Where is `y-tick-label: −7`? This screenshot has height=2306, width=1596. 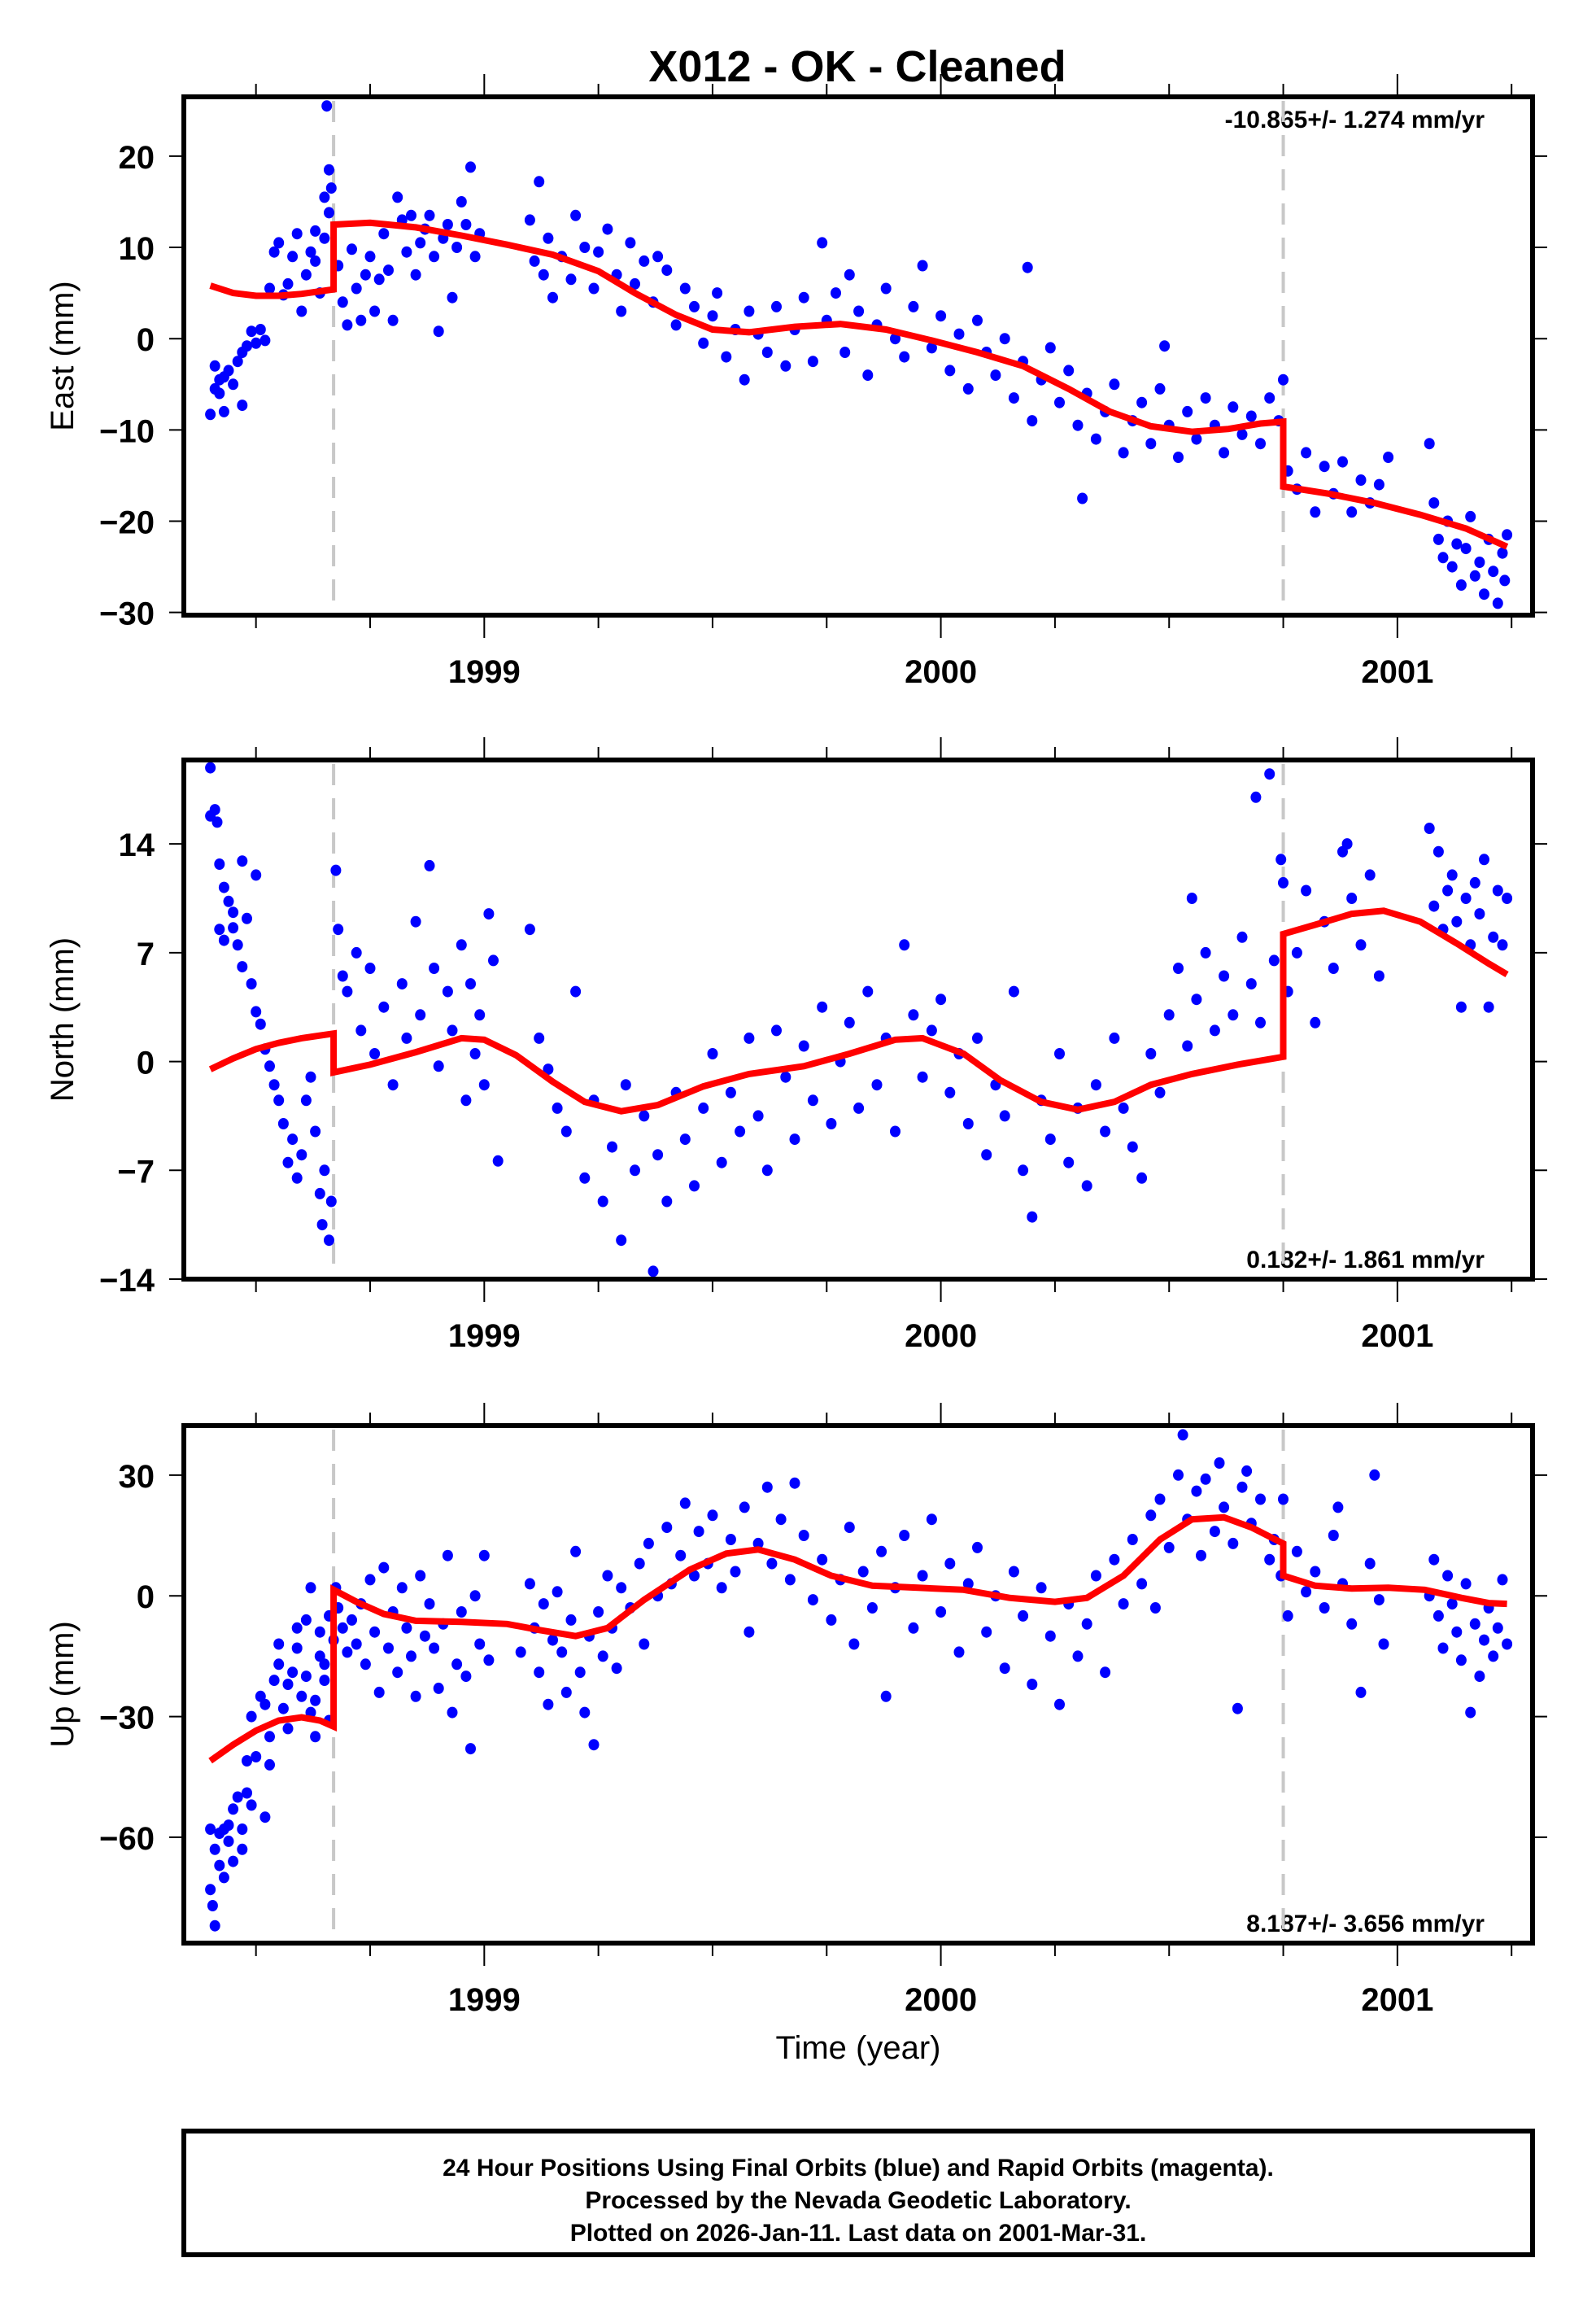 y-tick-label: −7 is located at coordinates (136, 1172).